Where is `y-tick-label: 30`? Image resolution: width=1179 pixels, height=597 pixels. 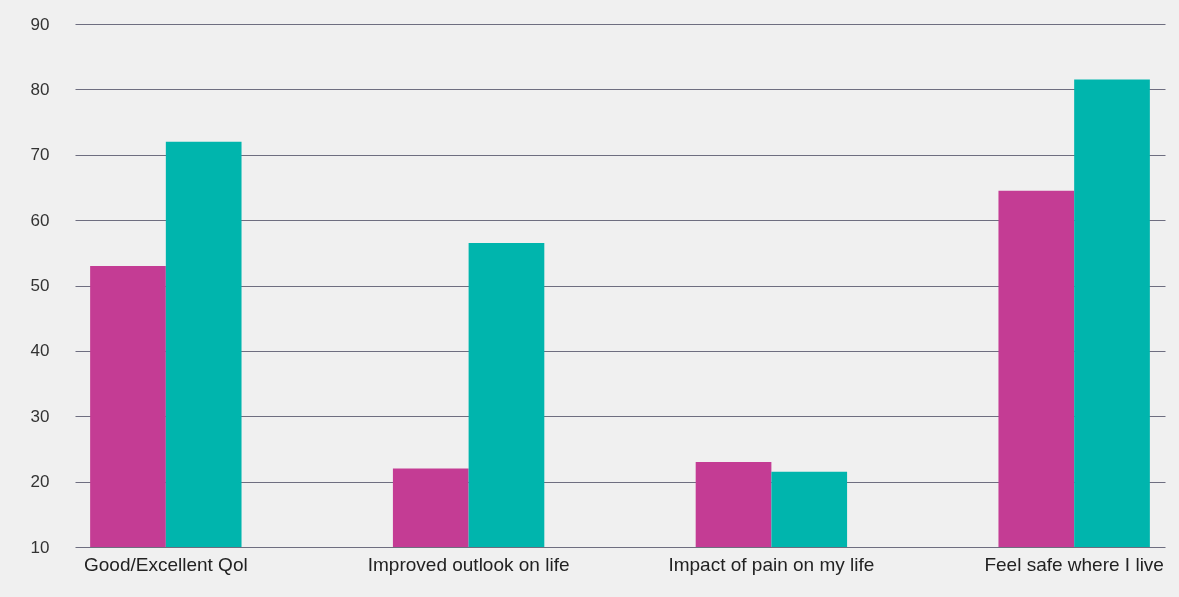
y-tick-label: 30 is located at coordinates (40, 416).